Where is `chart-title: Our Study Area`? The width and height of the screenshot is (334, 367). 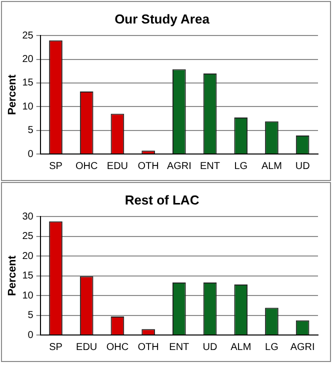
chart-title: Our Study Area is located at coordinates (162, 18).